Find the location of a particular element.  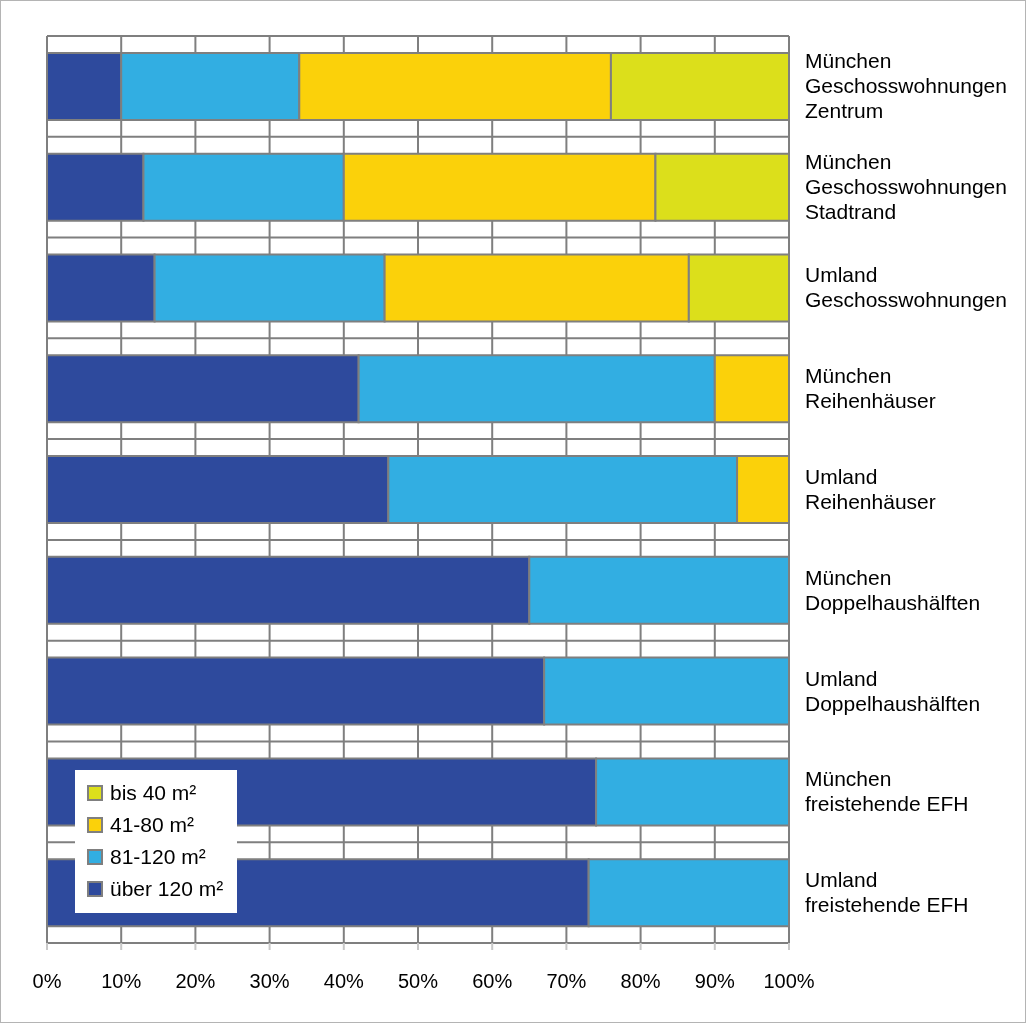

x-tick-label: 70% is located at coordinates (566, 981).